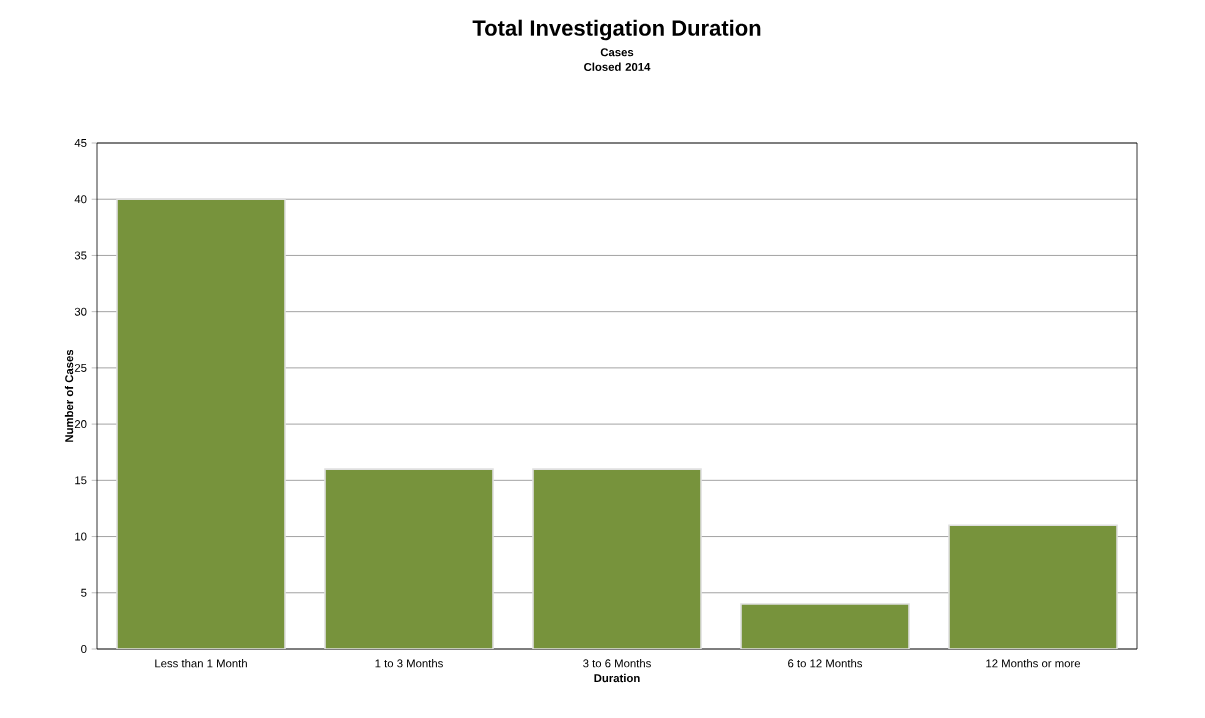 This screenshot has height=718, width=1205. I want to click on x-tick-label: 12 Months or more, so click(1033, 663).